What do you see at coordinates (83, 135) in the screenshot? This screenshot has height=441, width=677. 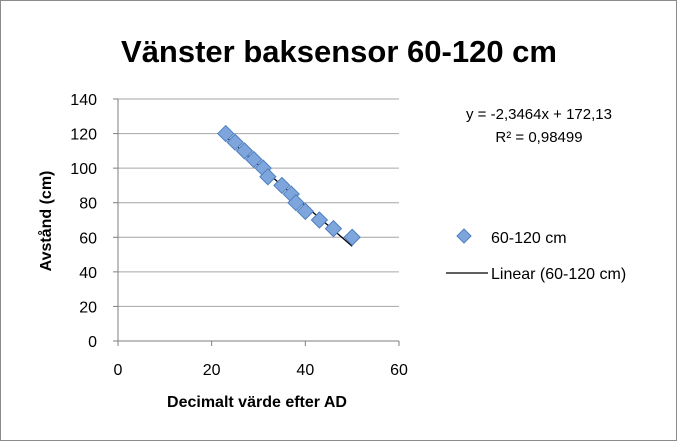 I see `y-tick-label-120: 120` at bounding box center [83, 135].